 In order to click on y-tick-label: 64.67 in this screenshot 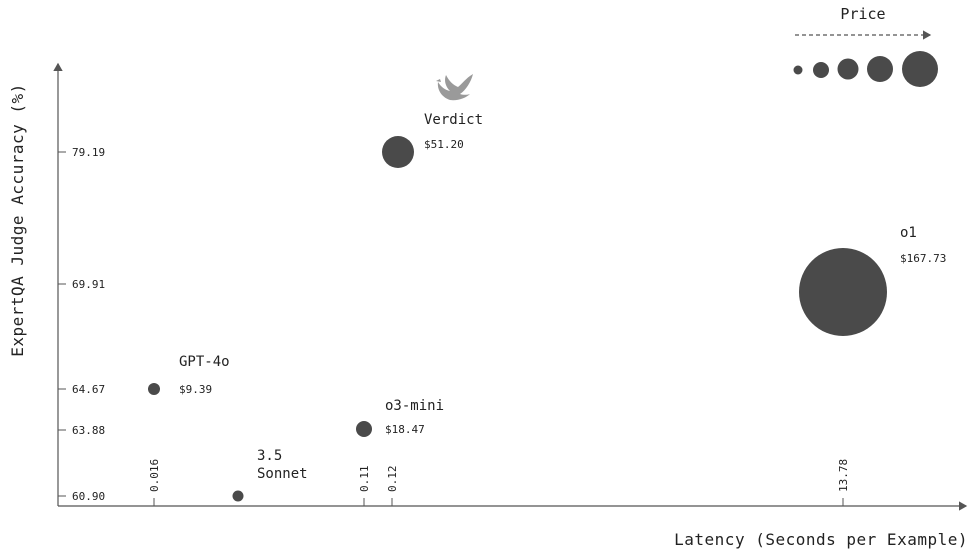, I will do `click(88, 389)`.